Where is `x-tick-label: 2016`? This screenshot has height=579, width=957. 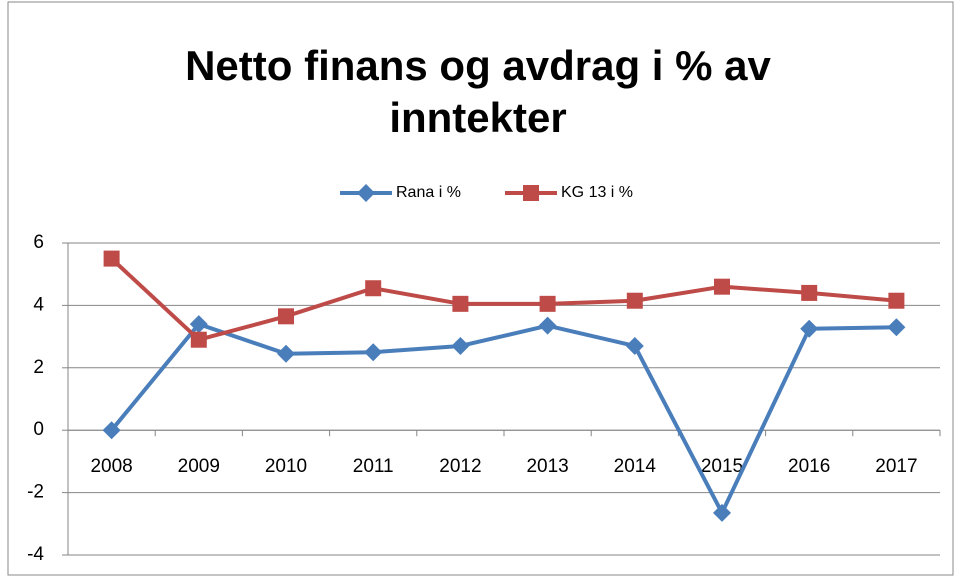
x-tick-label: 2016 is located at coordinates (809, 466).